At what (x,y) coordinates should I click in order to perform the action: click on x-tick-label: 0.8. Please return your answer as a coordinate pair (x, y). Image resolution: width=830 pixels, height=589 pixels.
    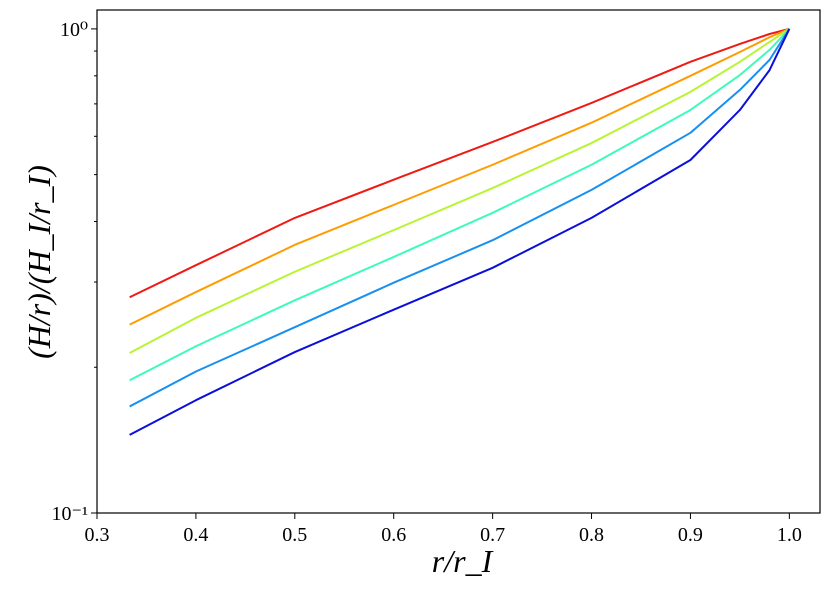
    Looking at the image, I should click on (591, 535).